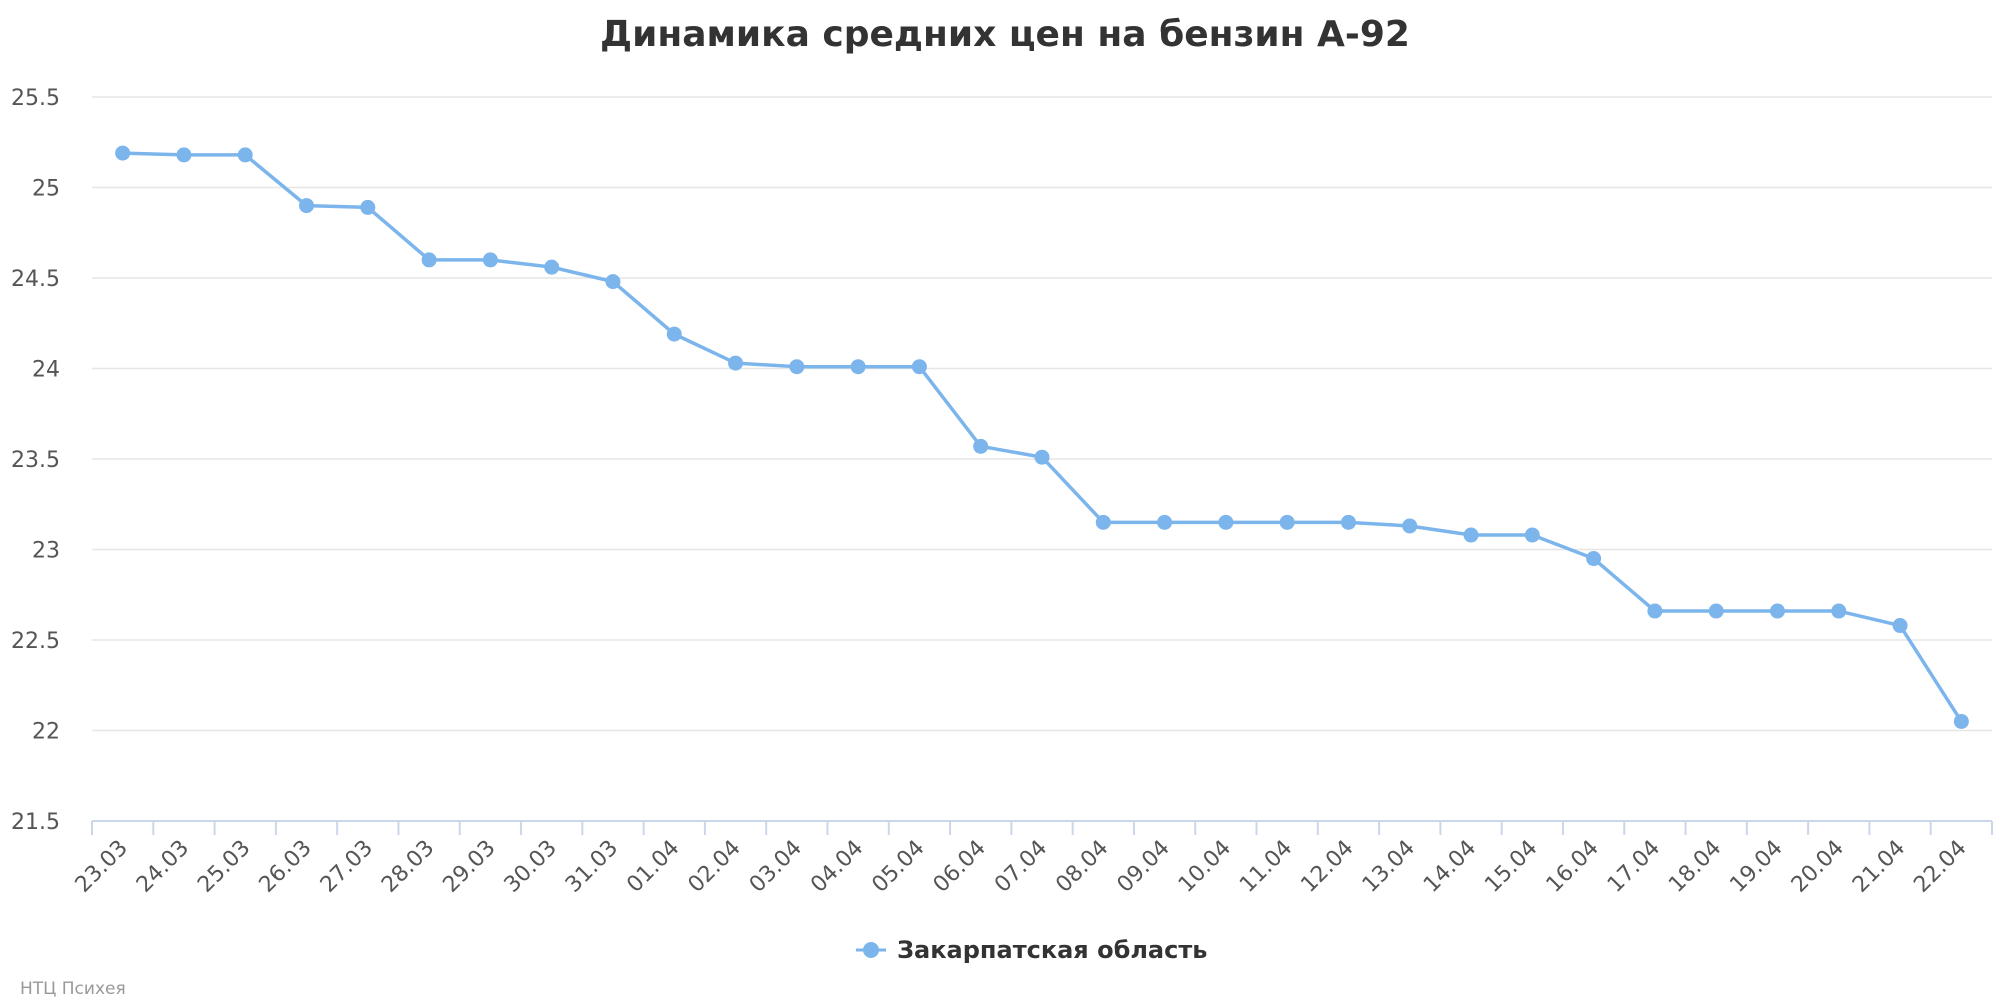  Describe the element at coordinates (46, 189) in the screenshot. I see `y-tick-label: 25` at that location.